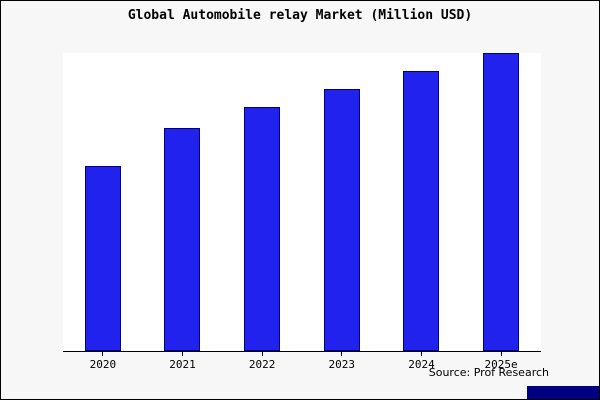 The width and height of the screenshot is (600, 400). I want to click on bar-2021, so click(182, 239).